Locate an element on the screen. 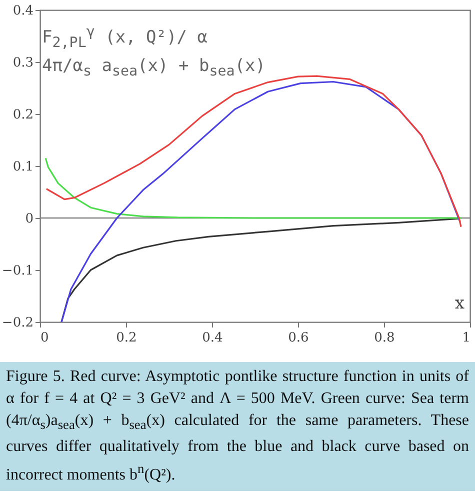 The image size is (475, 493). y-tick-label: 0 is located at coordinates (29, 219).